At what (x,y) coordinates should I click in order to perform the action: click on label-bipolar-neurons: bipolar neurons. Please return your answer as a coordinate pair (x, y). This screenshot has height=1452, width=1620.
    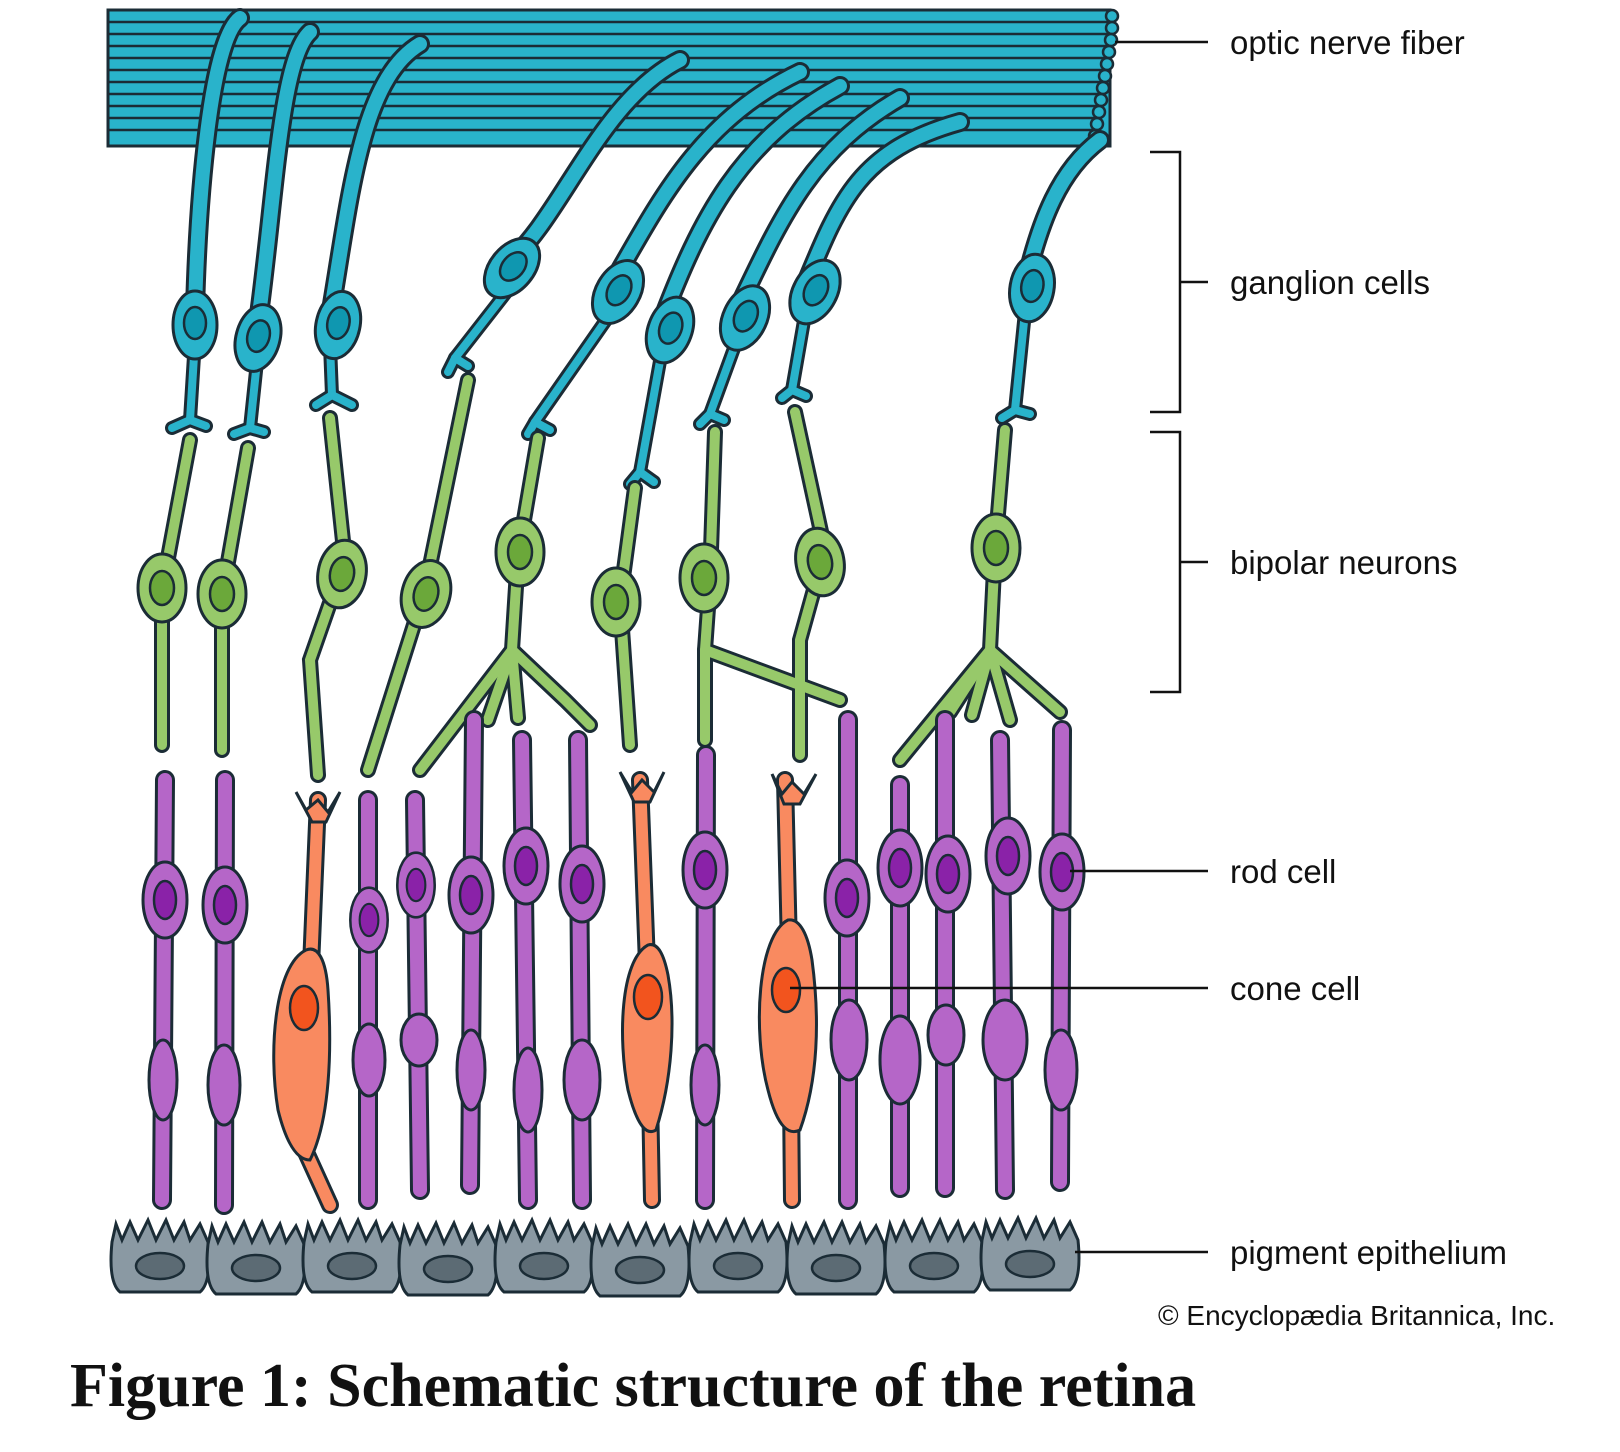
    Looking at the image, I should click on (1344, 562).